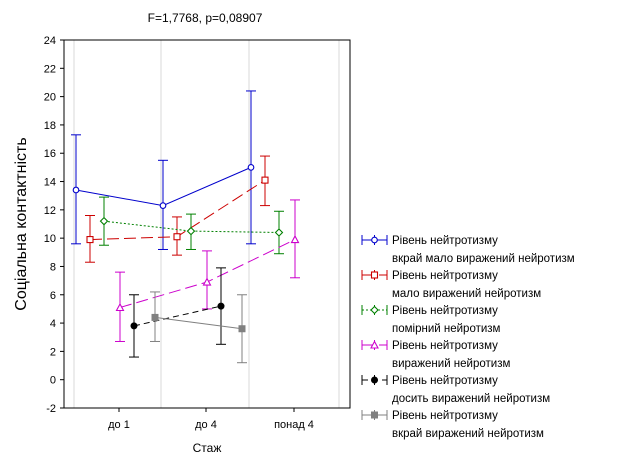  What do you see at coordinates (468, 434) in the screenshot?
I see `legend-label-line2: вкрай виражений нейротизм` at bounding box center [468, 434].